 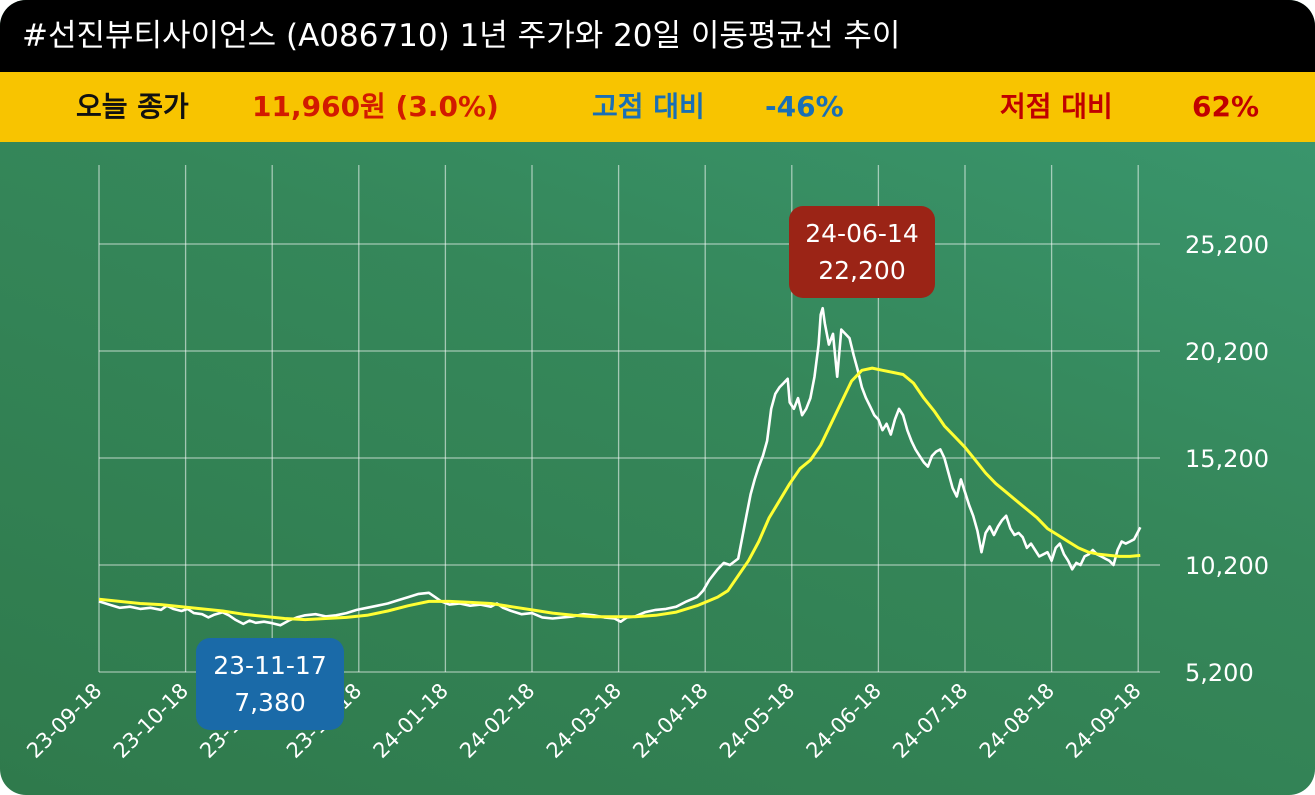 I want to click on high-annotation-value: 22,200, so click(x=861, y=270).